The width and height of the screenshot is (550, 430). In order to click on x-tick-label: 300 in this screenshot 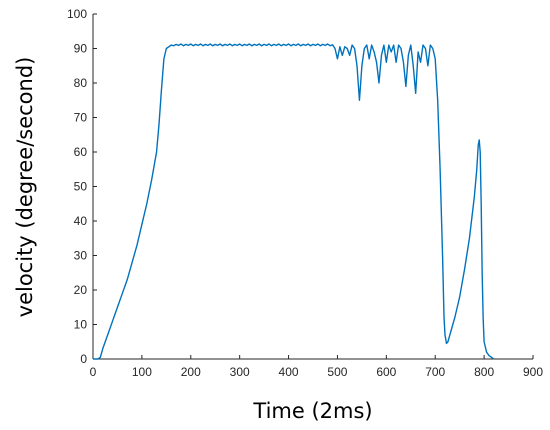, I will do `click(240, 372)`.